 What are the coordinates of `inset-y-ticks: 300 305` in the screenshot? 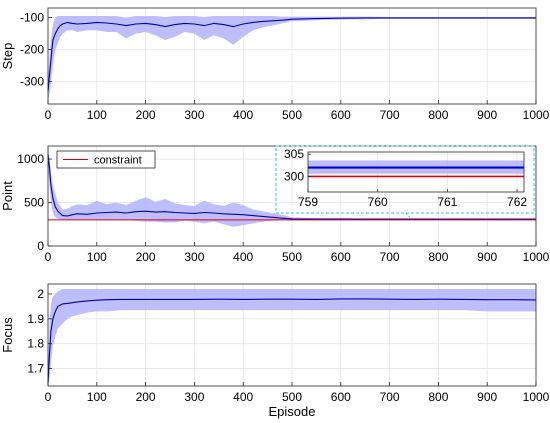 It's located at (297, 165).